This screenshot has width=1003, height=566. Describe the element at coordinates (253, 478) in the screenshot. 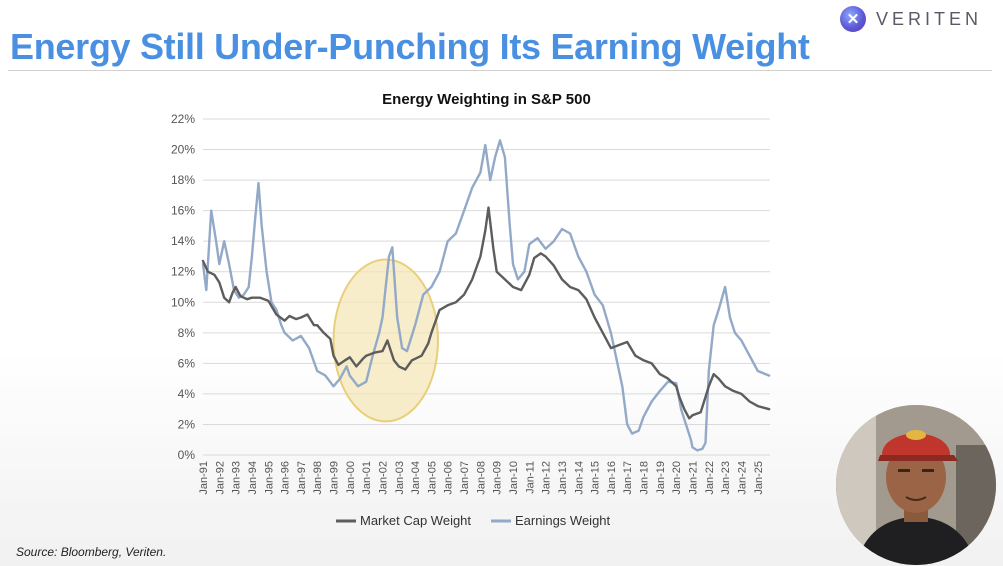

I see `x-tick-label: Jan-94` at that location.